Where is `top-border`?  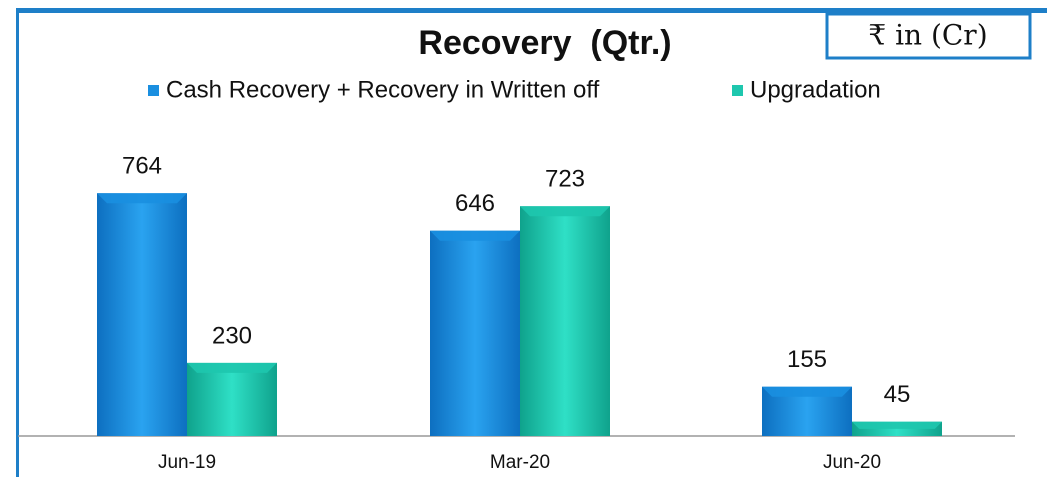 top-border is located at coordinates (532, 10).